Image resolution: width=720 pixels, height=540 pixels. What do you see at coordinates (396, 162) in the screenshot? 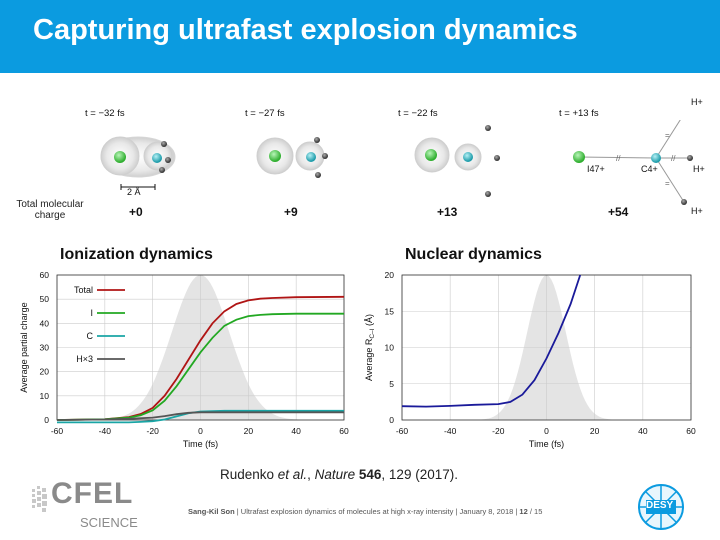
I see `molecule-illustration: // // = =` at bounding box center [396, 162].